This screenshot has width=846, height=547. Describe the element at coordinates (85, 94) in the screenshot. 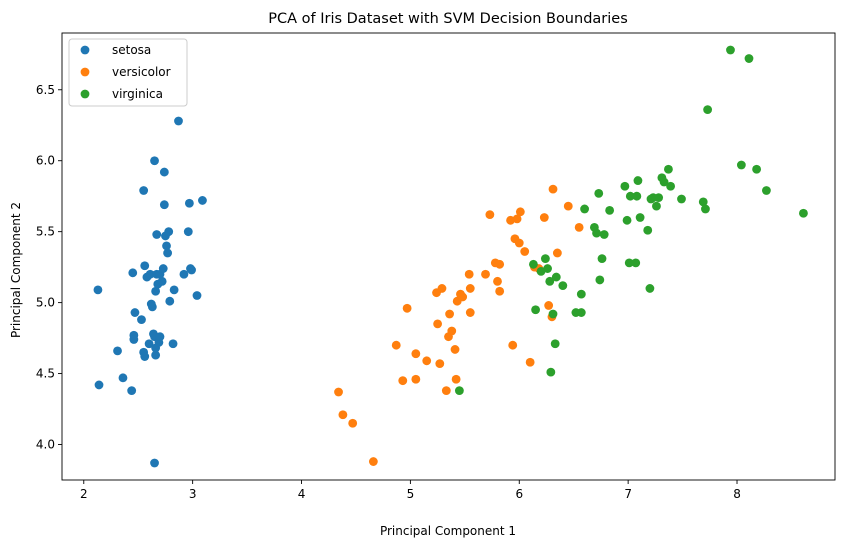

I see `legend-marker-virginica` at that location.